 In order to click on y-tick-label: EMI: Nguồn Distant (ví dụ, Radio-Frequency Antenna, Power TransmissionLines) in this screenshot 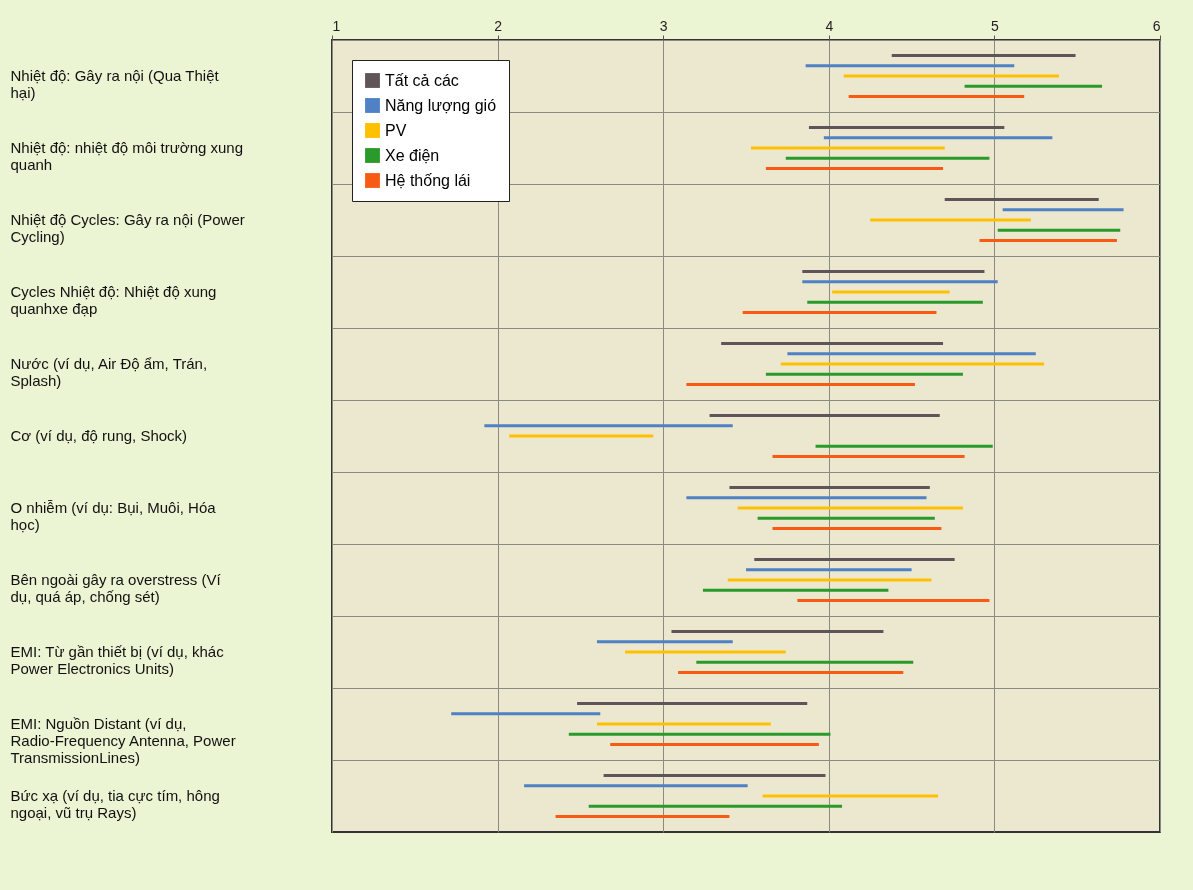, I will do `click(123, 740)`.